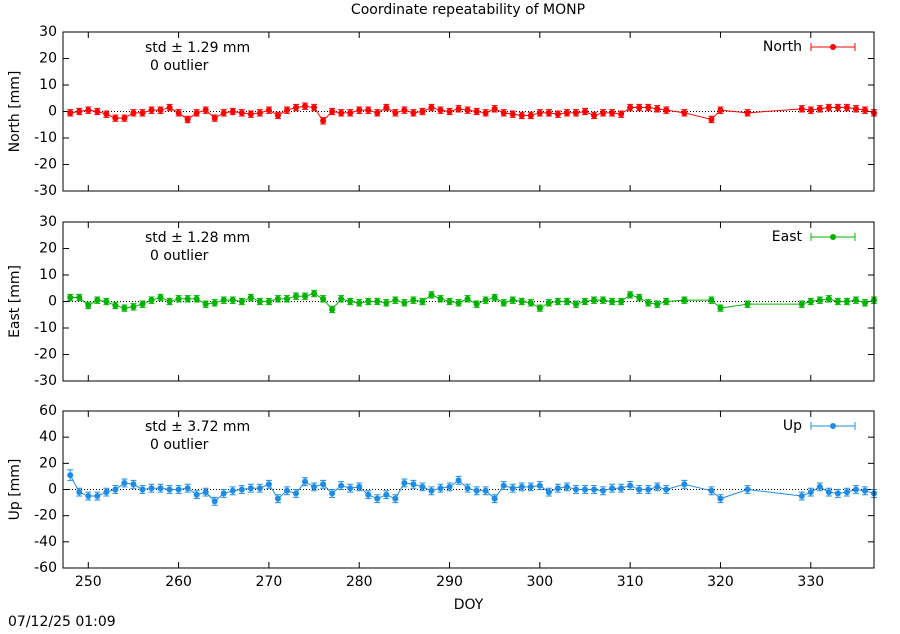  What do you see at coordinates (15, 301) in the screenshot?
I see `y-axis-label: East [mm]` at bounding box center [15, 301].